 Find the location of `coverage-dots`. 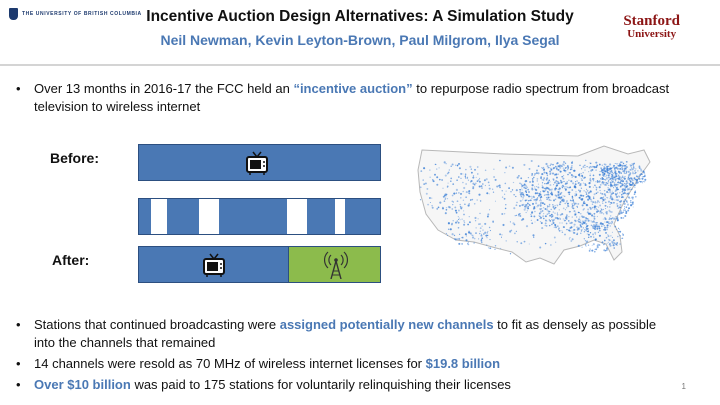

coverage-dots is located at coordinates (533, 207).